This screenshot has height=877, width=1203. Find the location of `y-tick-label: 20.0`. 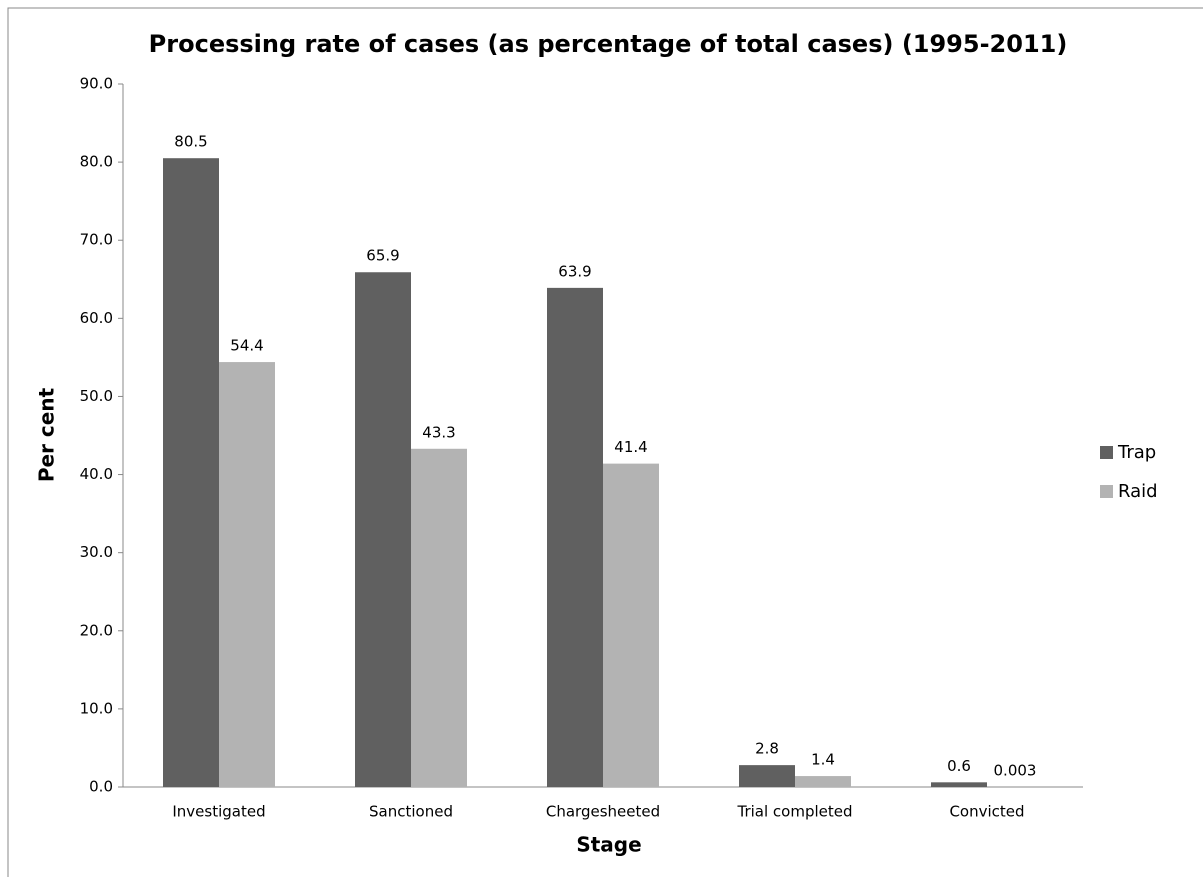

y-tick-label: 20.0 is located at coordinates (96, 630).